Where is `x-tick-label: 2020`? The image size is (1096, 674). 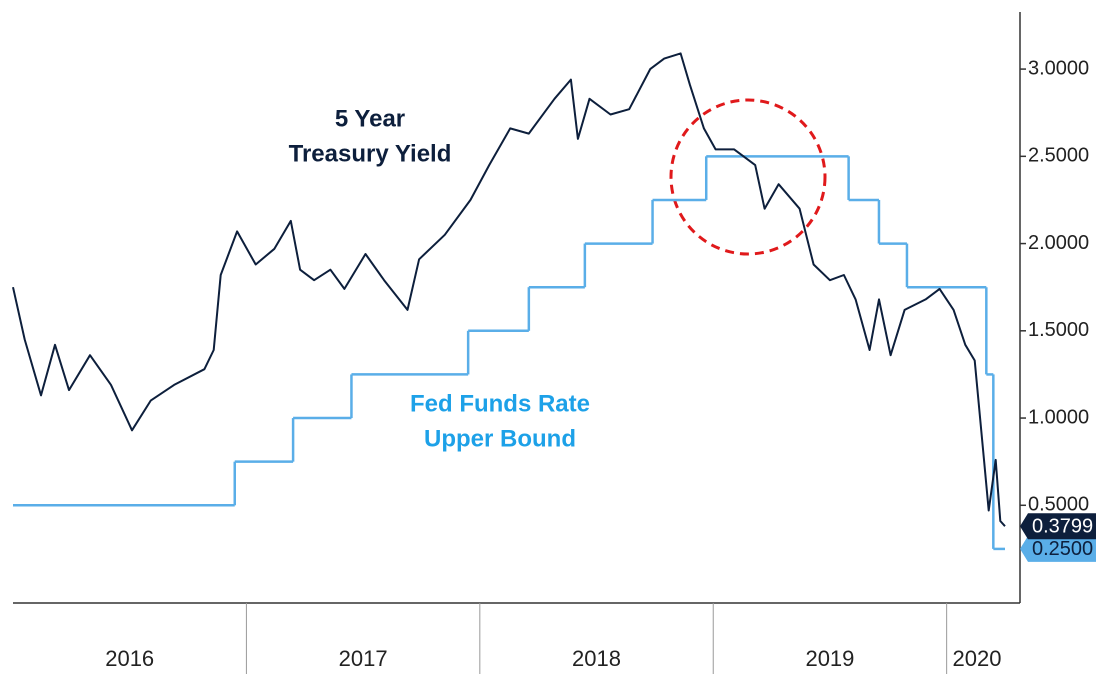 x-tick-label: 2020 is located at coordinates (977, 658).